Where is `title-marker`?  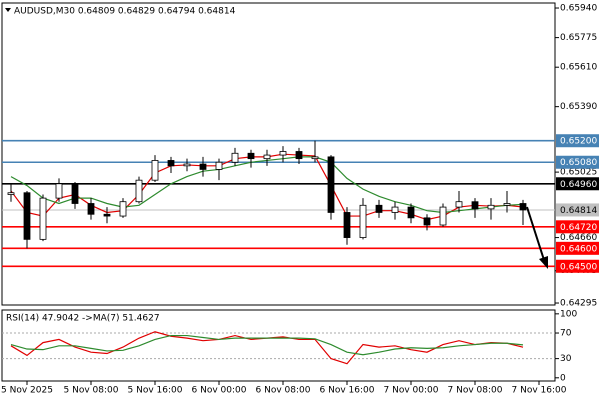 title-marker is located at coordinates (8, 10).